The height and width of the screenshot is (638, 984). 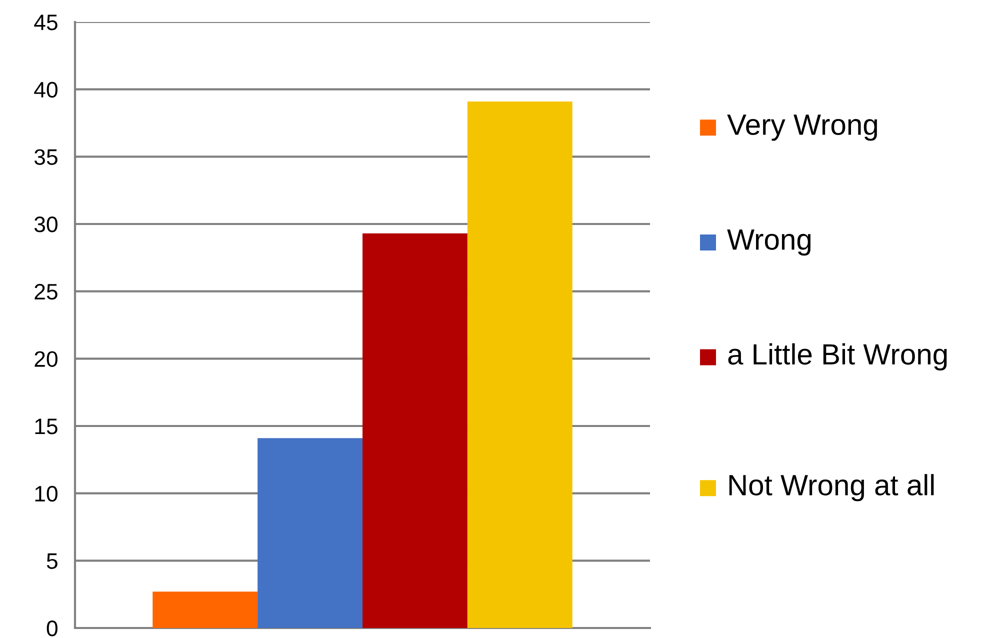 What do you see at coordinates (46, 157) in the screenshot?
I see `y-tick-label: 35` at bounding box center [46, 157].